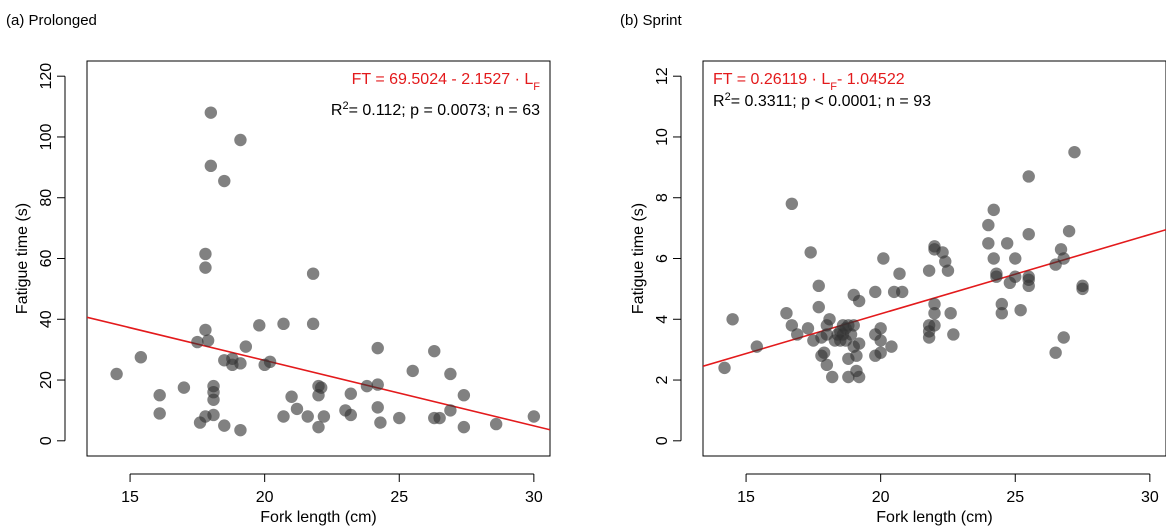  Describe the element at coordinates (662, 379) in the screenshot. I see `y-tick-label: 2` at that location.